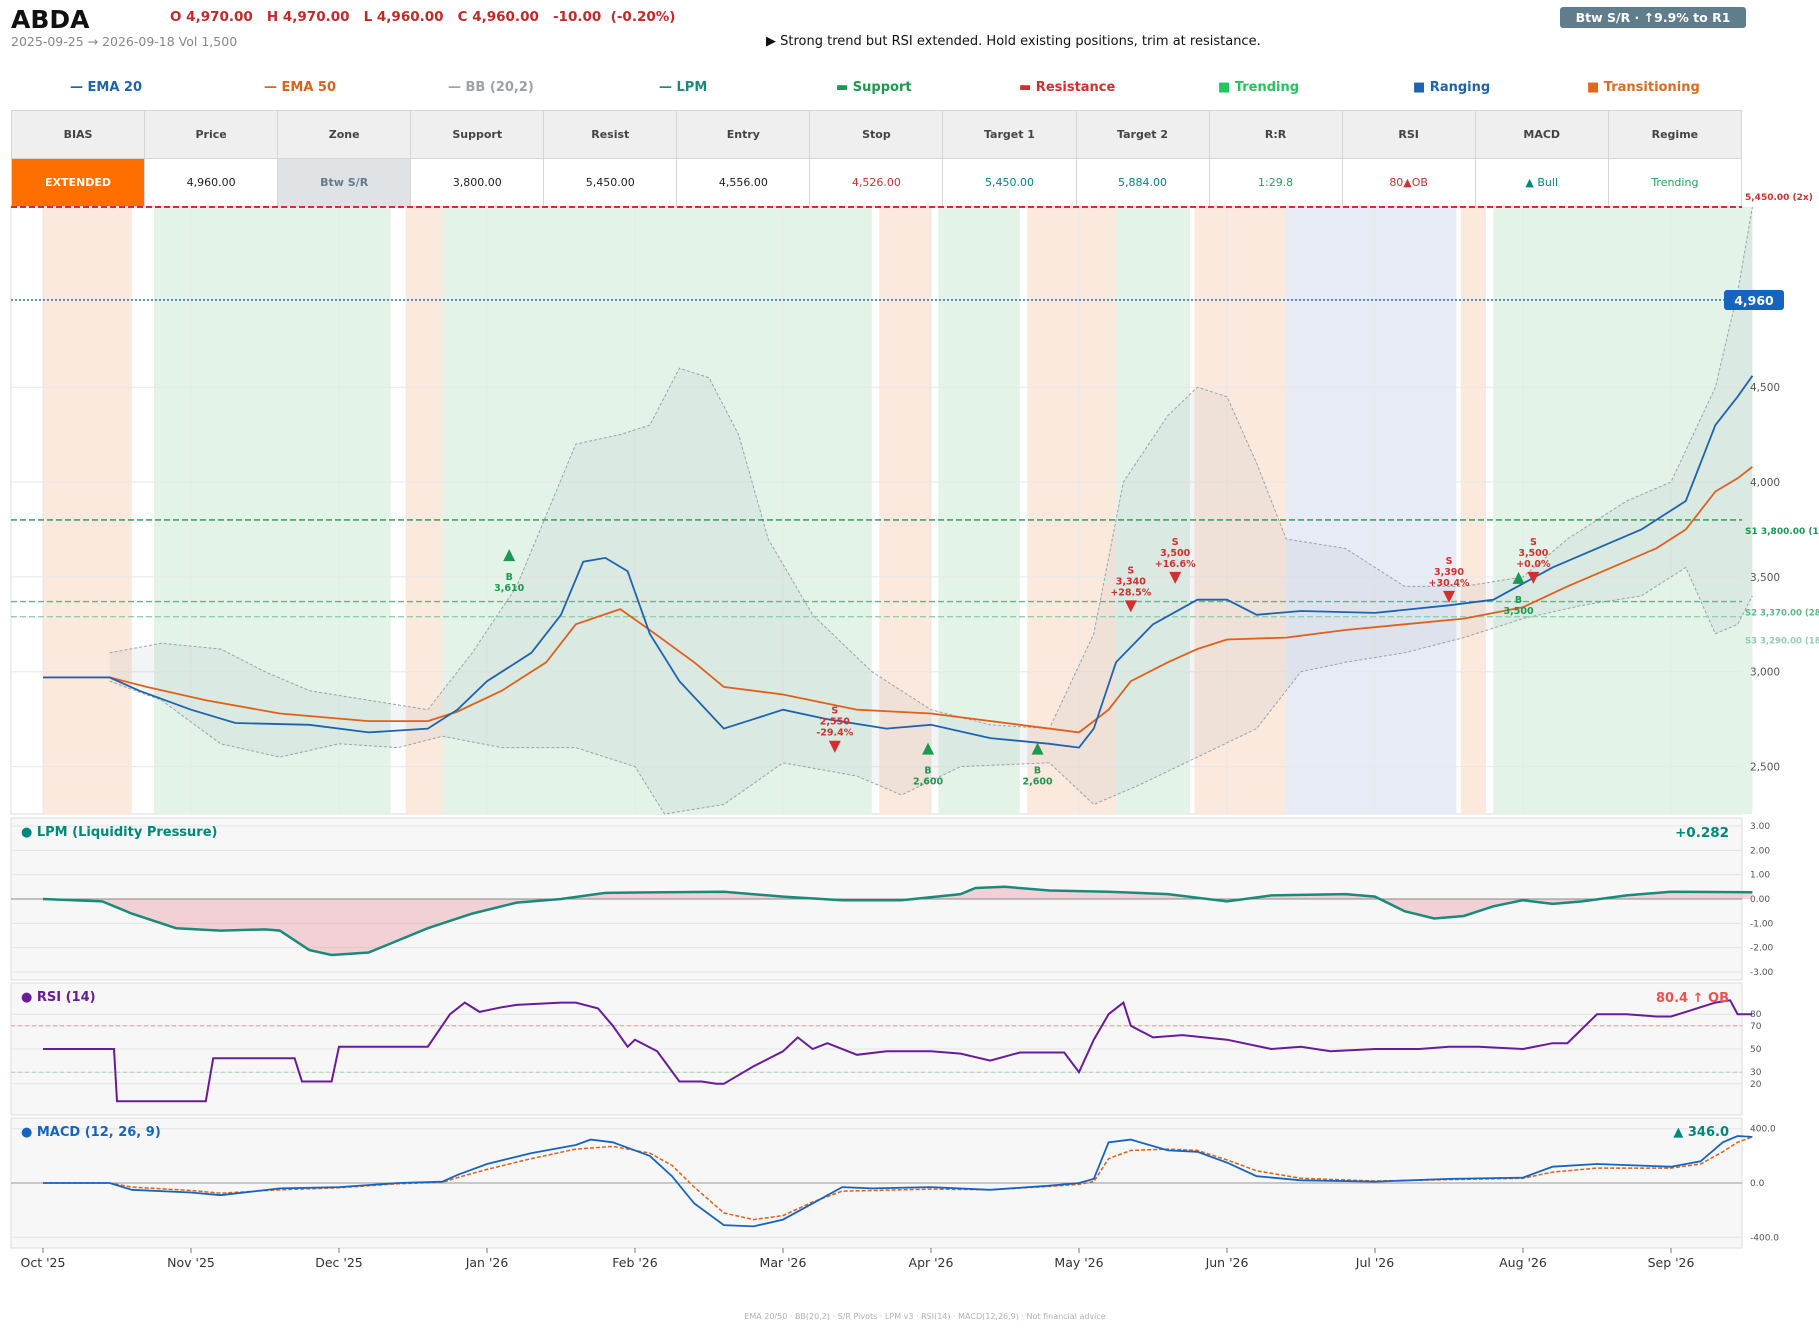 Image resolution: width=1819 pixels, height=1330 pixels. Describe the element at coordinates (43, 1262) in the screenshot. I see `x-axis-tick: Oct '25` at that location.